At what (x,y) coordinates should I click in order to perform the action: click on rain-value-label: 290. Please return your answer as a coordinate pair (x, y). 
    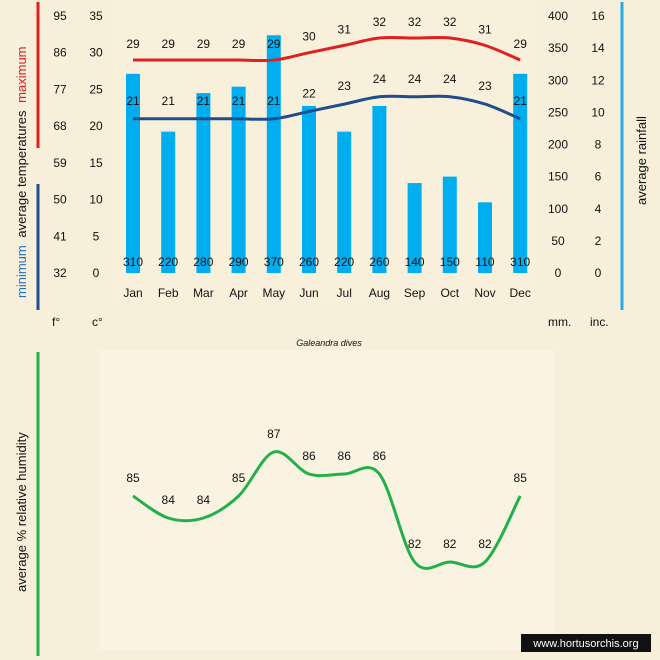
    Looking at the image, I should click on (239, 262).